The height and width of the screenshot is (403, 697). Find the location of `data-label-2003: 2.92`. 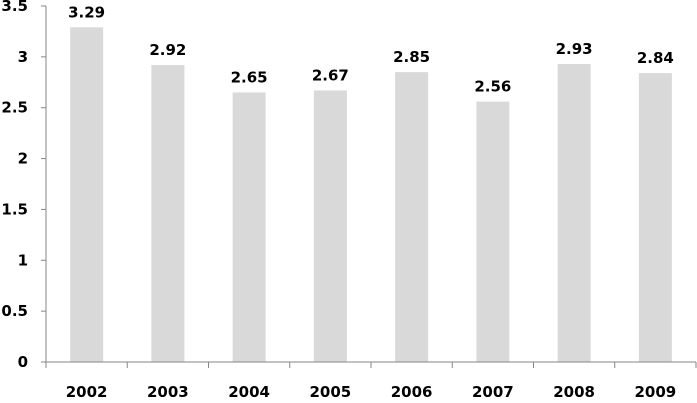

data-label-2003: 2.92 is located at coordinates (167, 50).